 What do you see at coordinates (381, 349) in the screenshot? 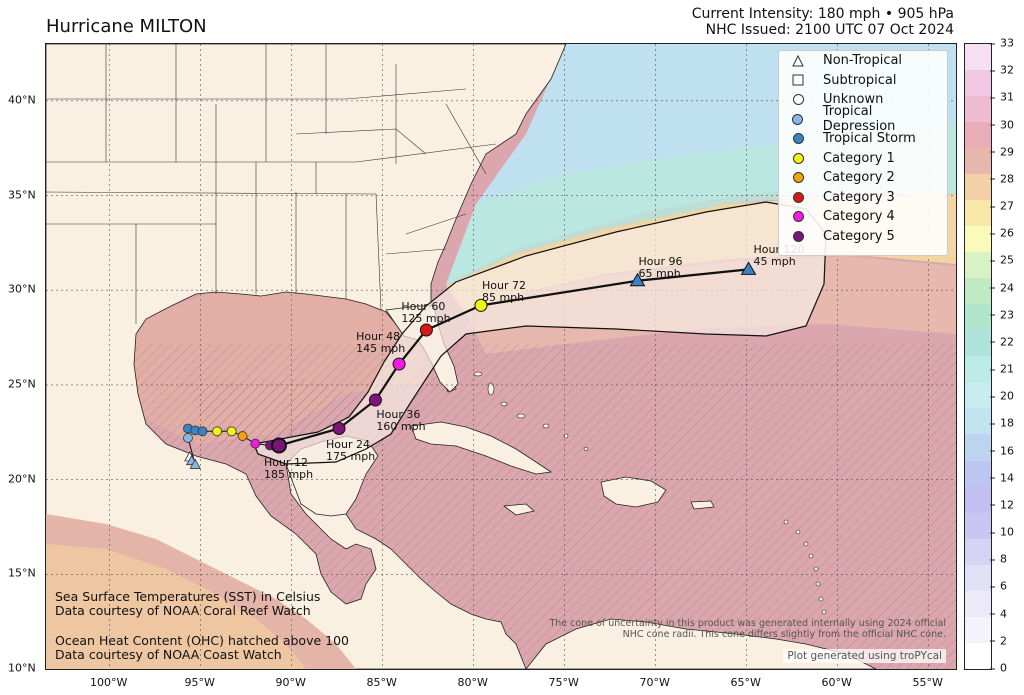
I see `forecast-wind: 145 mph` at bounding box center [381, 349].